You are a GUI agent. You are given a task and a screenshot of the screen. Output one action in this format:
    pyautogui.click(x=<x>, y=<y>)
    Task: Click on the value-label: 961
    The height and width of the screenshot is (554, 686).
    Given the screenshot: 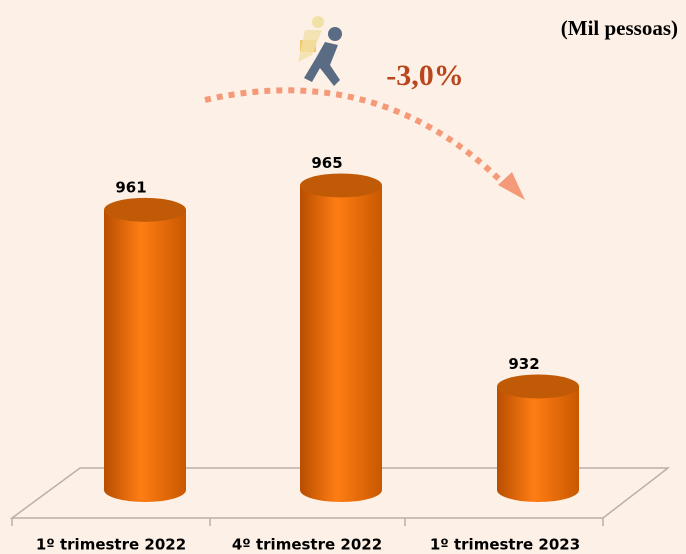 What is the action you would take?
    pyautogui.click(x=130, y=187)
    